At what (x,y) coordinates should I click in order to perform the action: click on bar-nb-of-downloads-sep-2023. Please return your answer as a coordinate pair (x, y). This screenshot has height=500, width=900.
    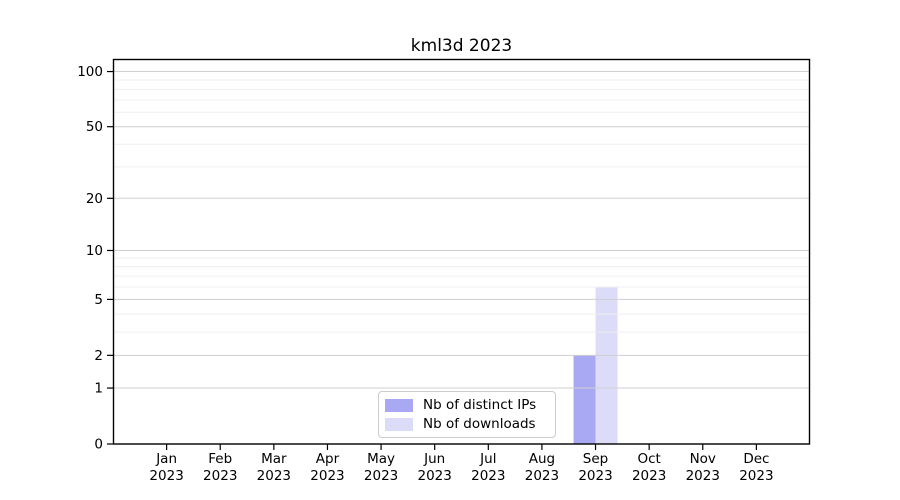
    Looking at the image, I should click on (606, 365).